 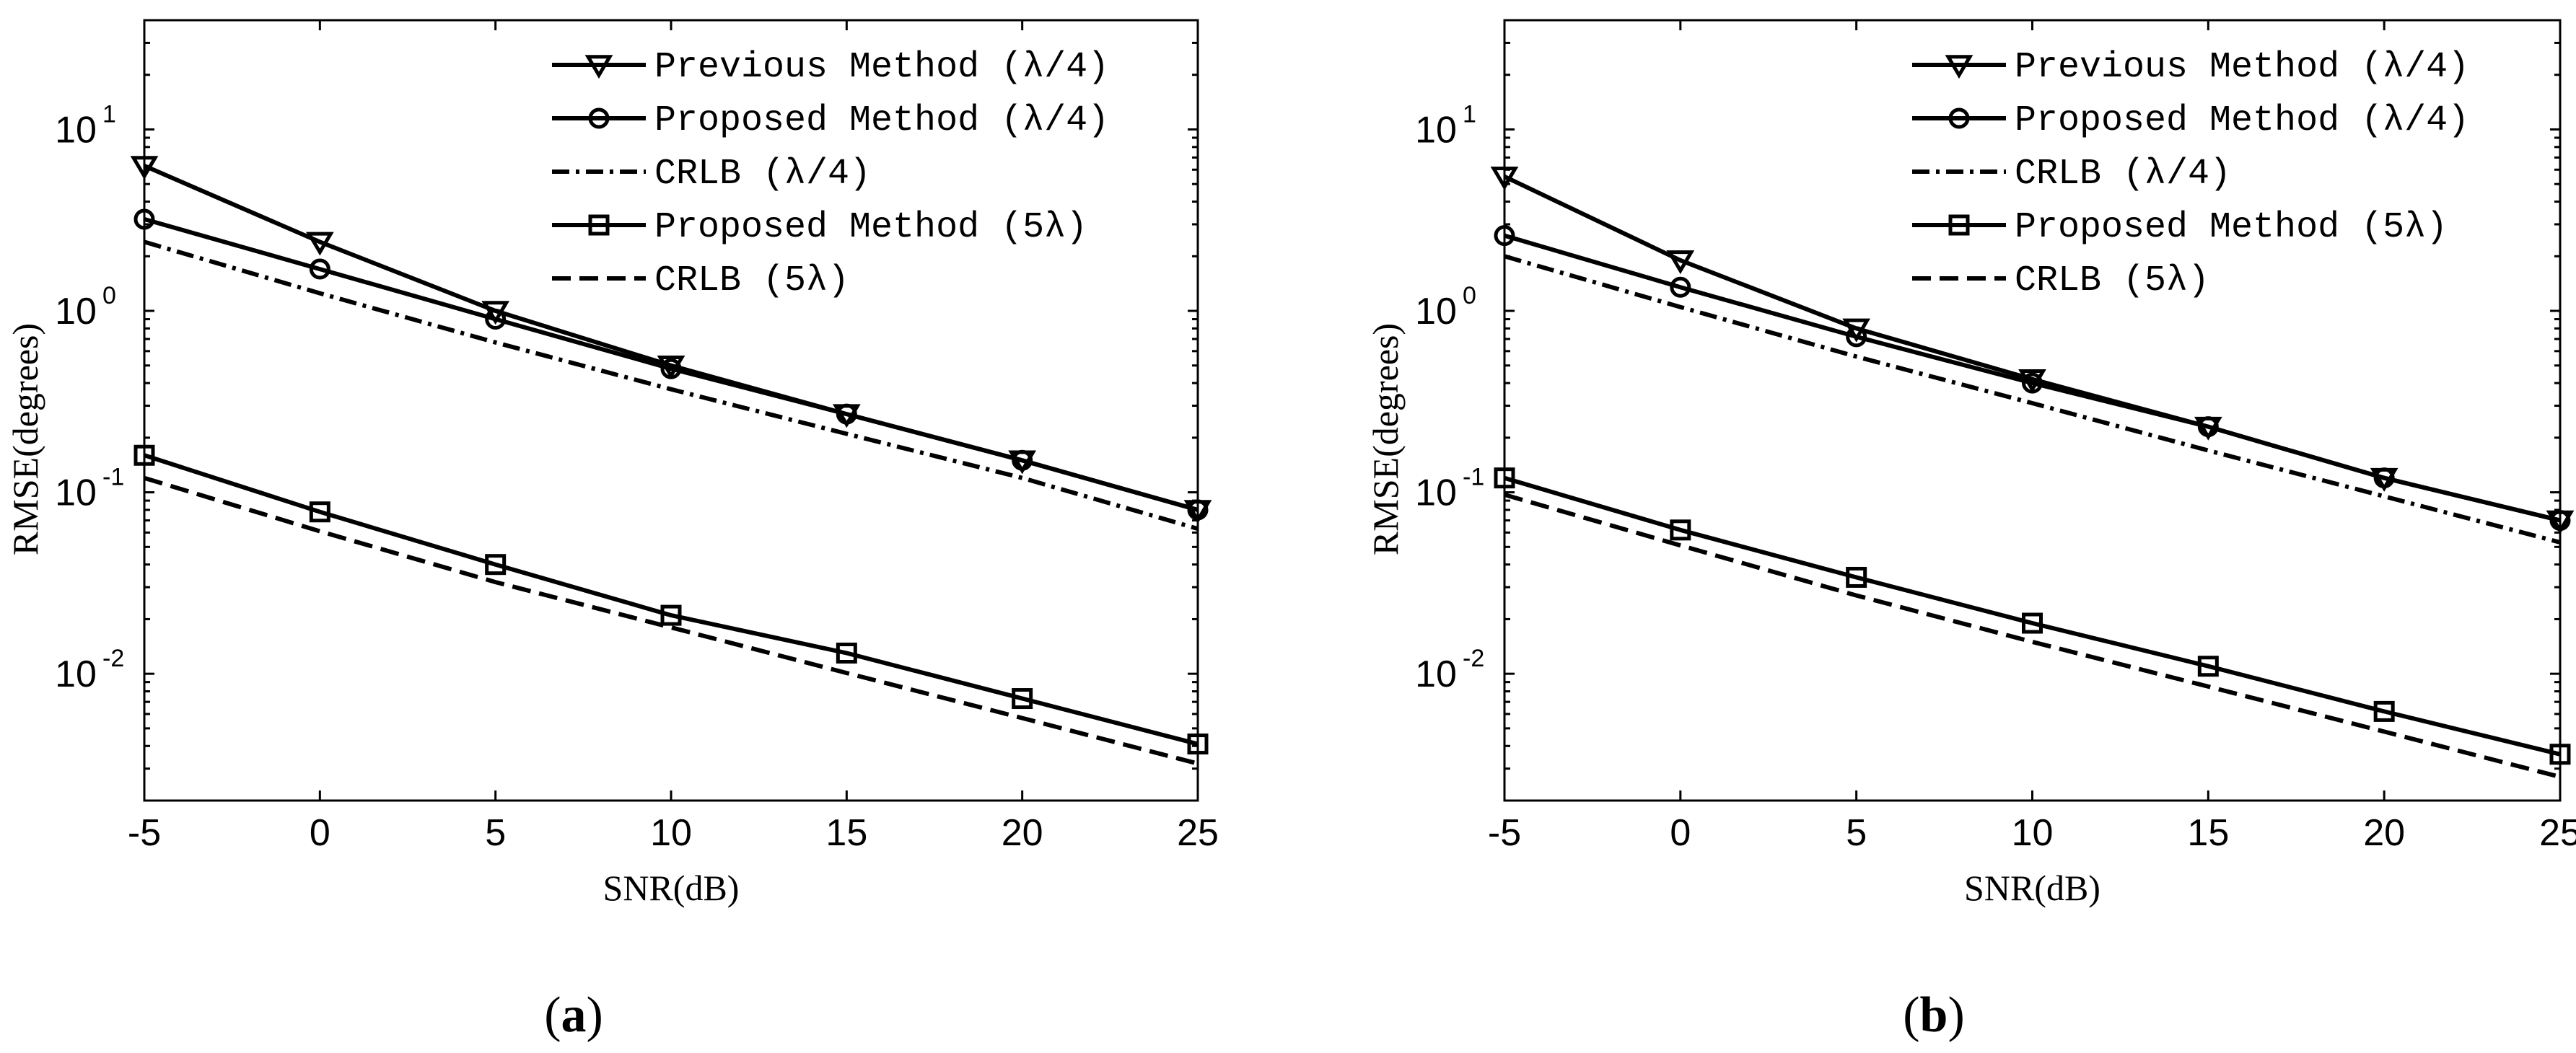 I want to click on caption-letter: a, so click(x=574, y=1015).